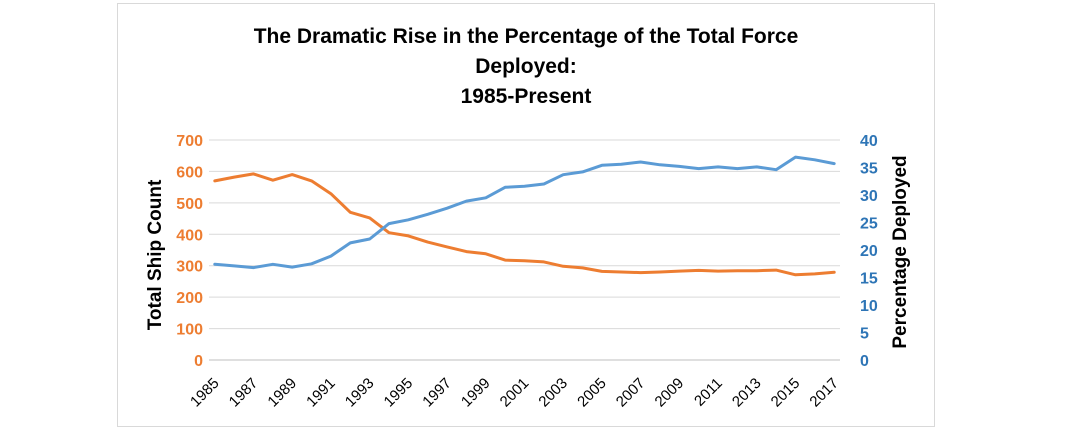  I want to click on x-tick-label: 2017, so click(824, 393).